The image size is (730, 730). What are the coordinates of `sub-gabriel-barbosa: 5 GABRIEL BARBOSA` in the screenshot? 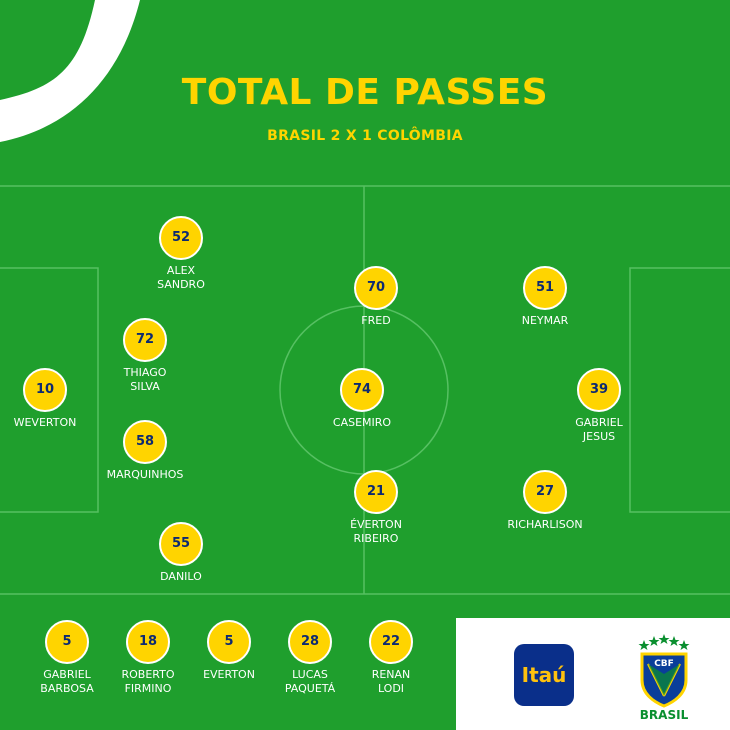 It's located at (67, 658).